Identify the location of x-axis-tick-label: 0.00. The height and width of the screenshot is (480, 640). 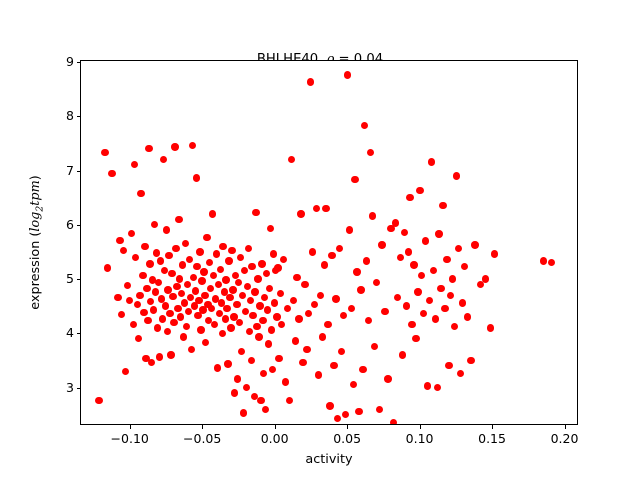
(274, 438).